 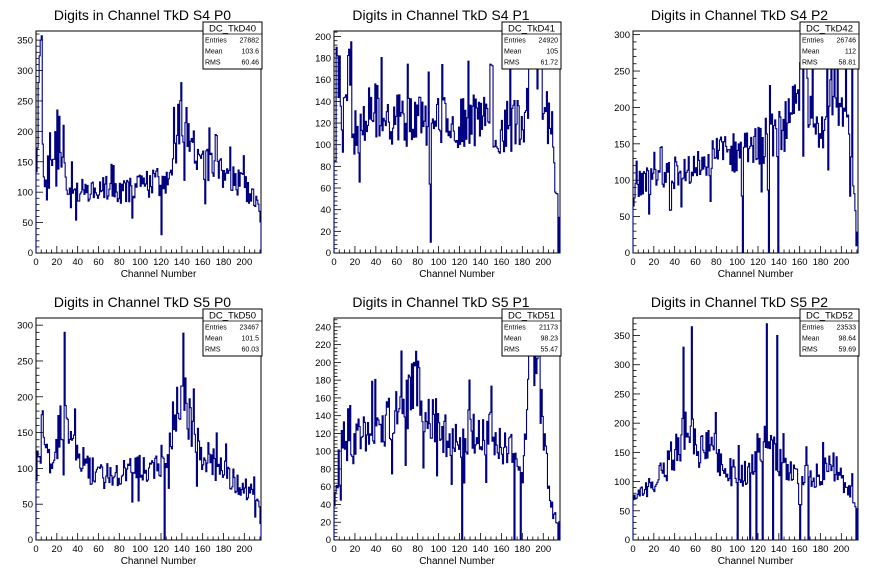 I want to click on stats-value: 26746, so click(x=847, y=41).